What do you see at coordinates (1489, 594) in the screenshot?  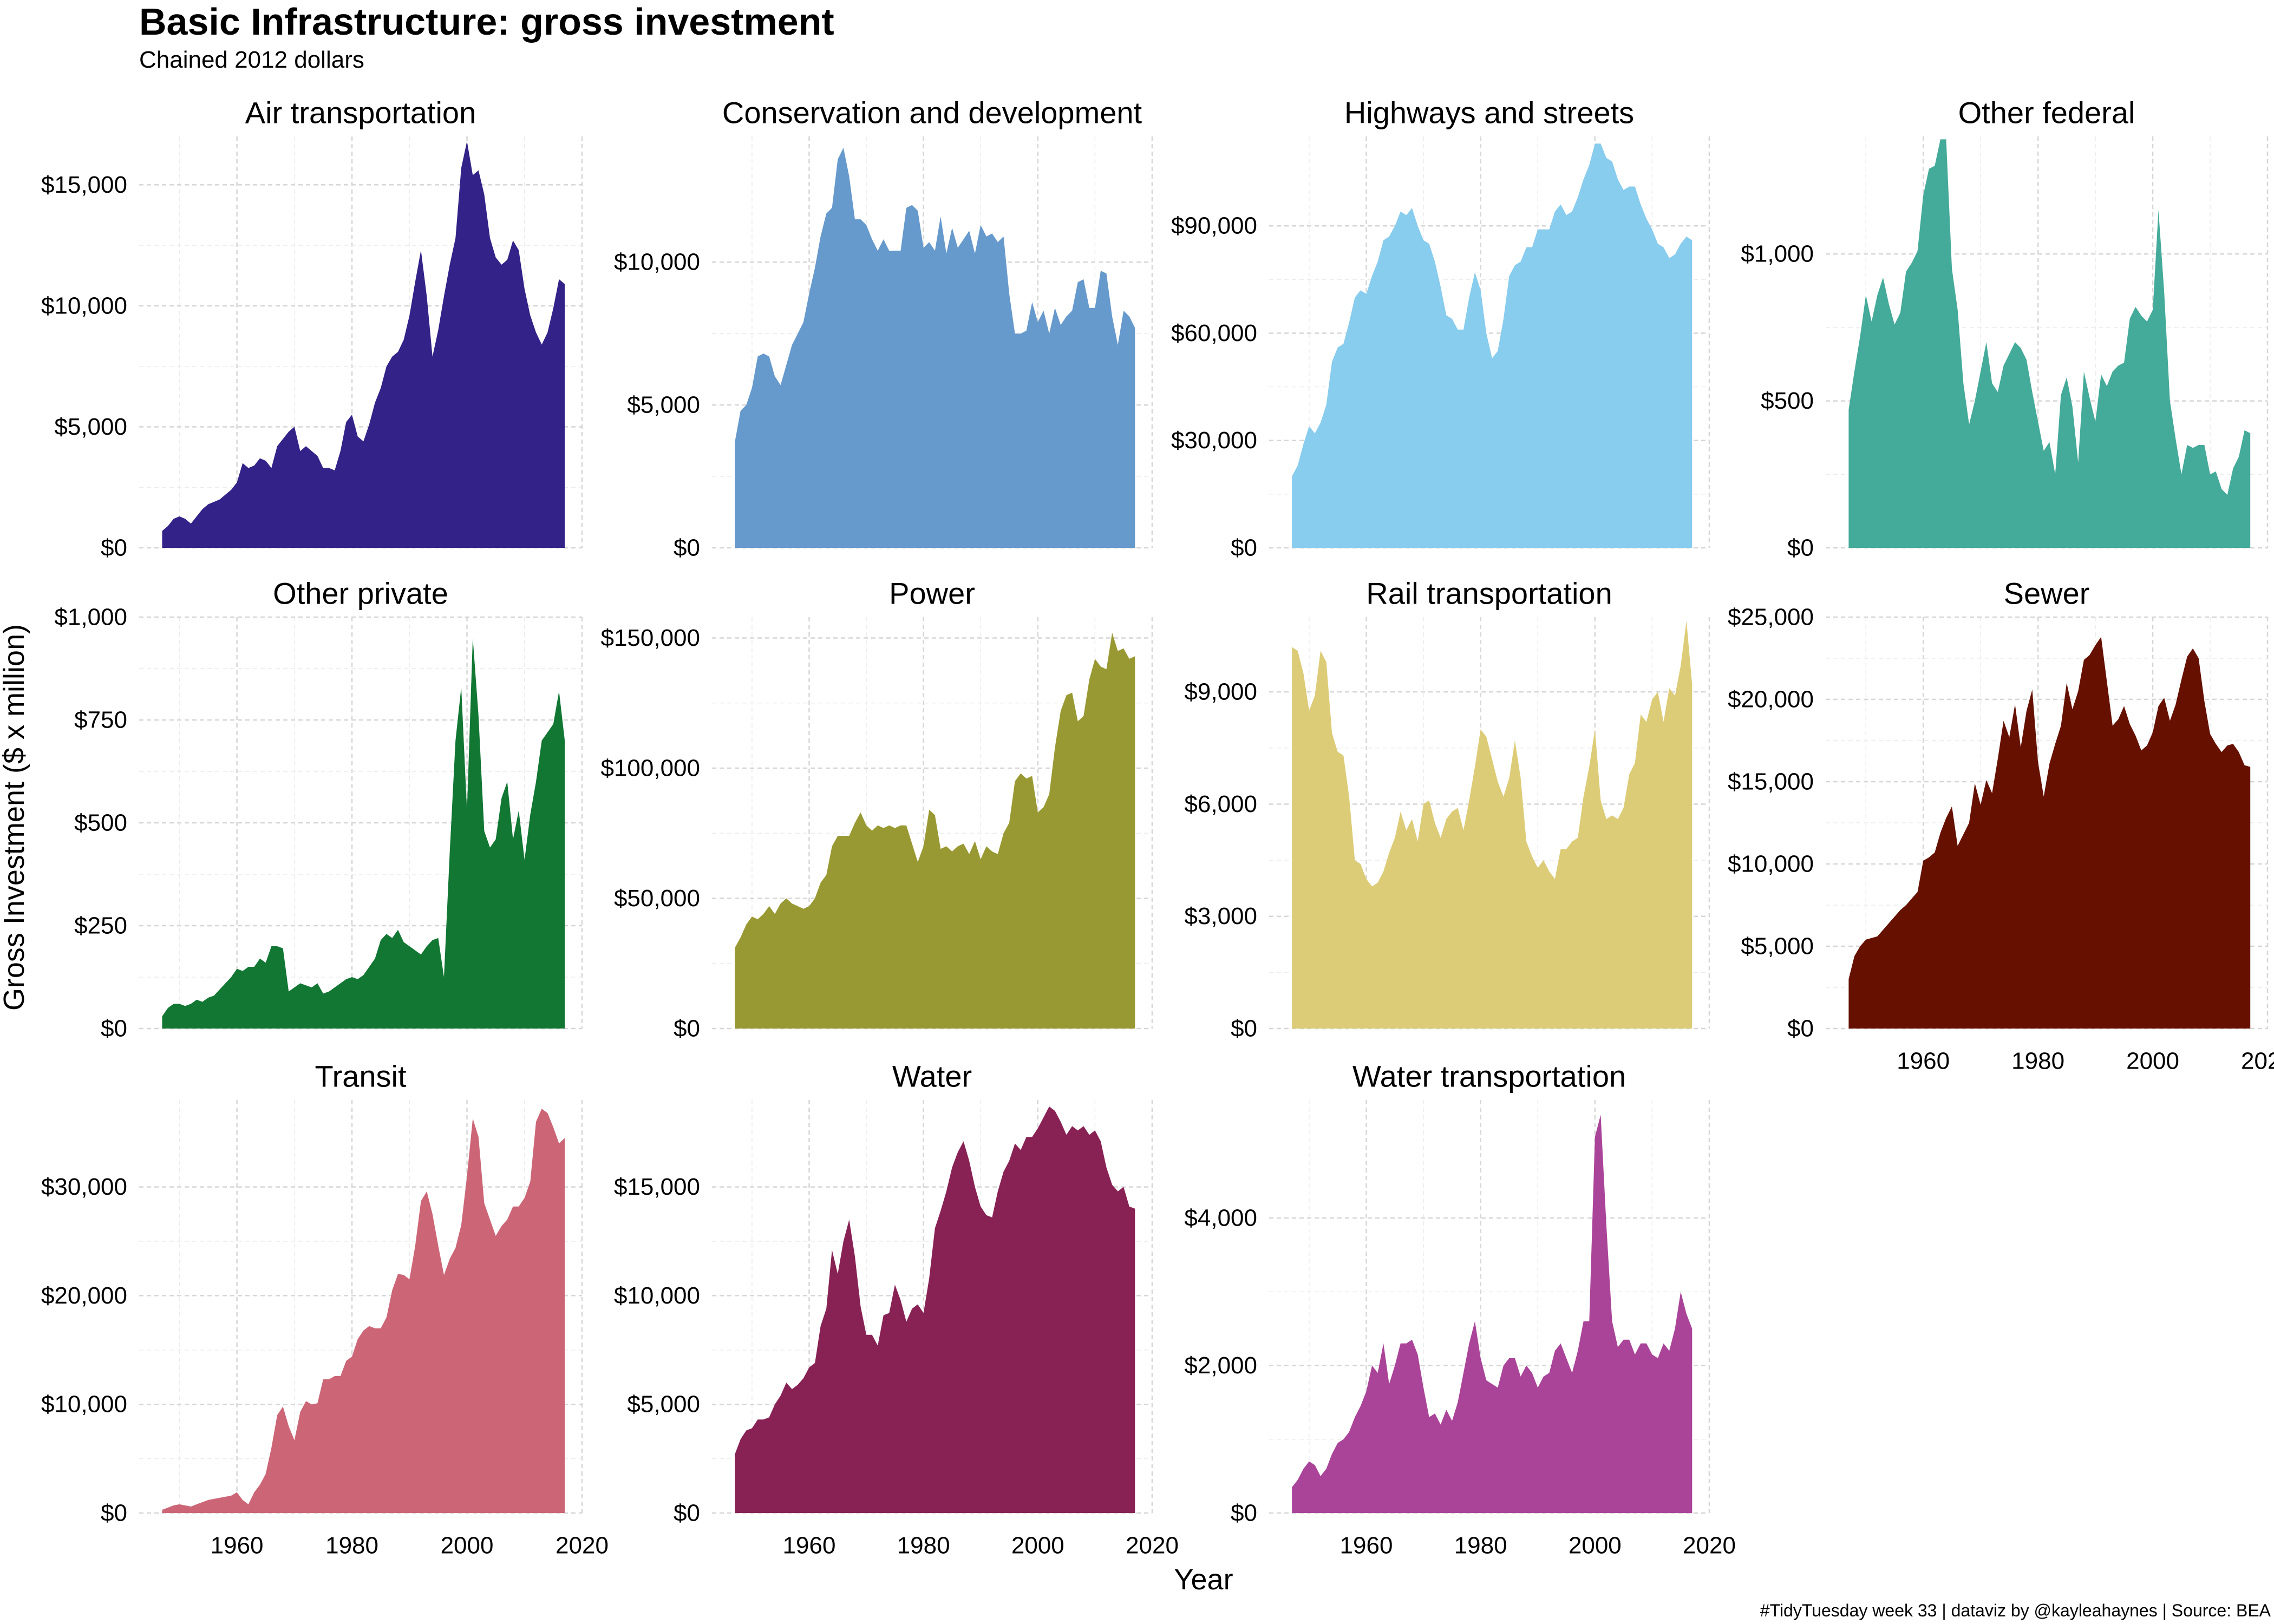 I see `panel-title: Rail transportation` at bounding box center [1489, 594].